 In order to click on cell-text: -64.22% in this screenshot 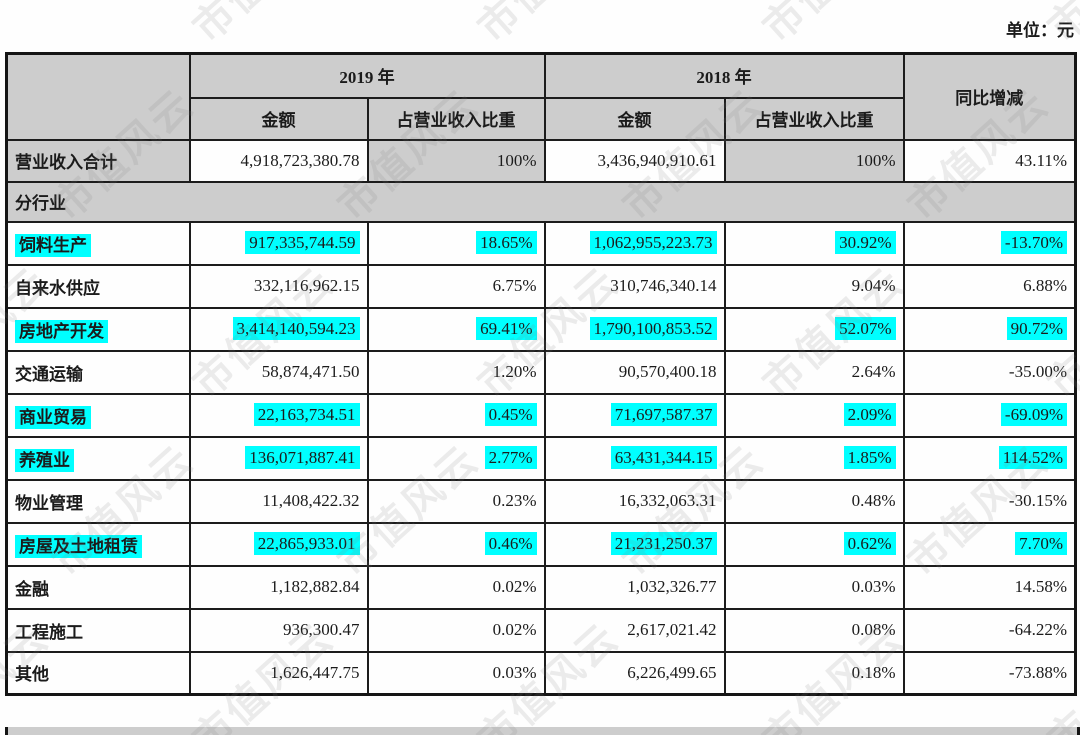, I will do `click(1037, 629)`.